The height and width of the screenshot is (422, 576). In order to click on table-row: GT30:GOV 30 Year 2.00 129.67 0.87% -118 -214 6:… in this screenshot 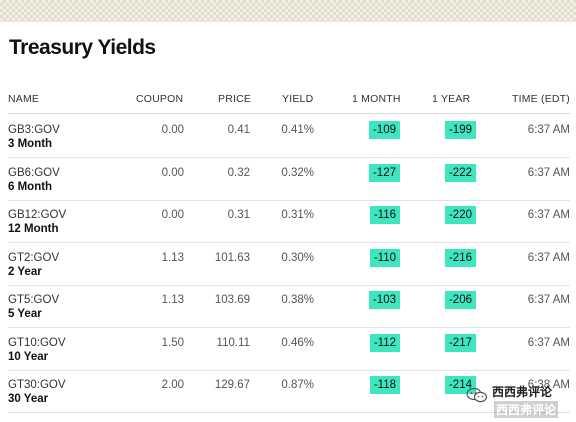, I will do `click(289, 392)`.